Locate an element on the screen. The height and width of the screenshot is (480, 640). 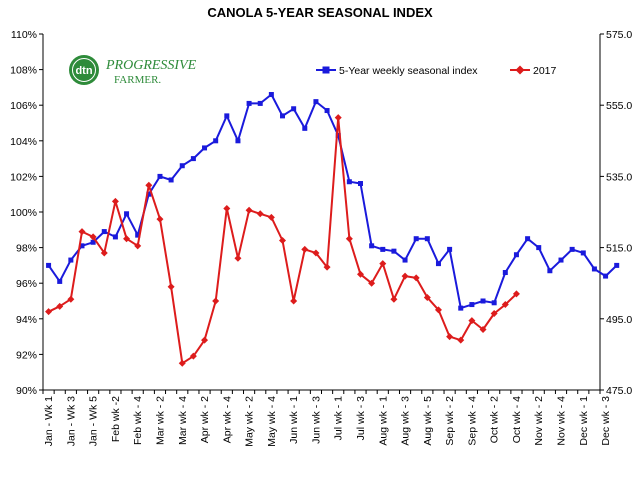
x-tick-label: Nov wk - 4 is located at coordinates (562, 421).